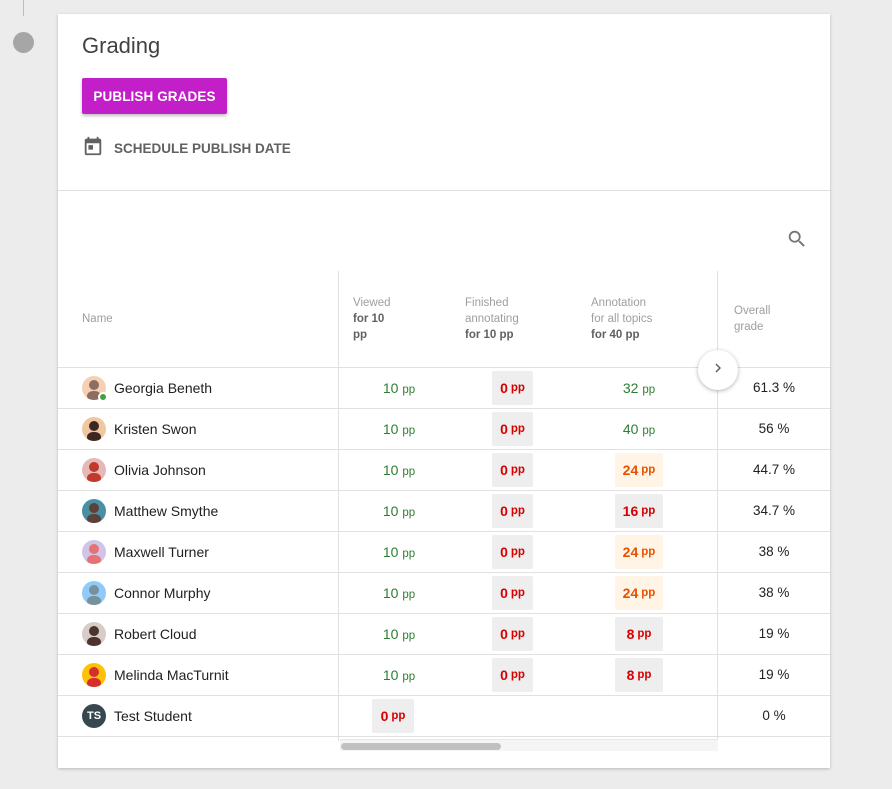 Image resolution: width=892 pixels, height=789 pixels. I want to click on table-row: TS Test Student 0 pp 0 %, so click(444, 715).